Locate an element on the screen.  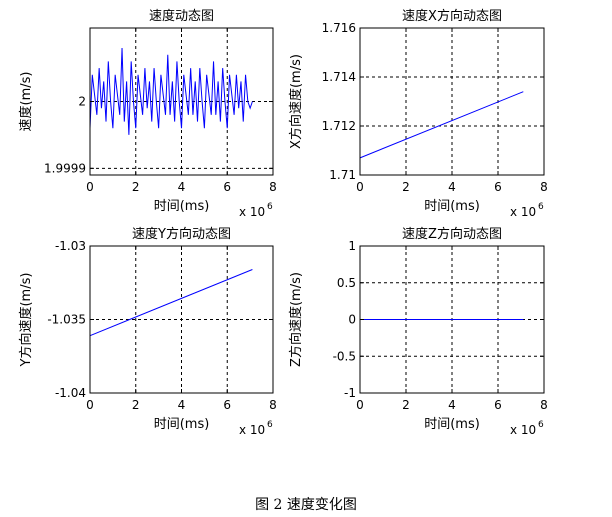
y-axis-label: Z方向速度(m/s) is located at coordinates (296, 319).